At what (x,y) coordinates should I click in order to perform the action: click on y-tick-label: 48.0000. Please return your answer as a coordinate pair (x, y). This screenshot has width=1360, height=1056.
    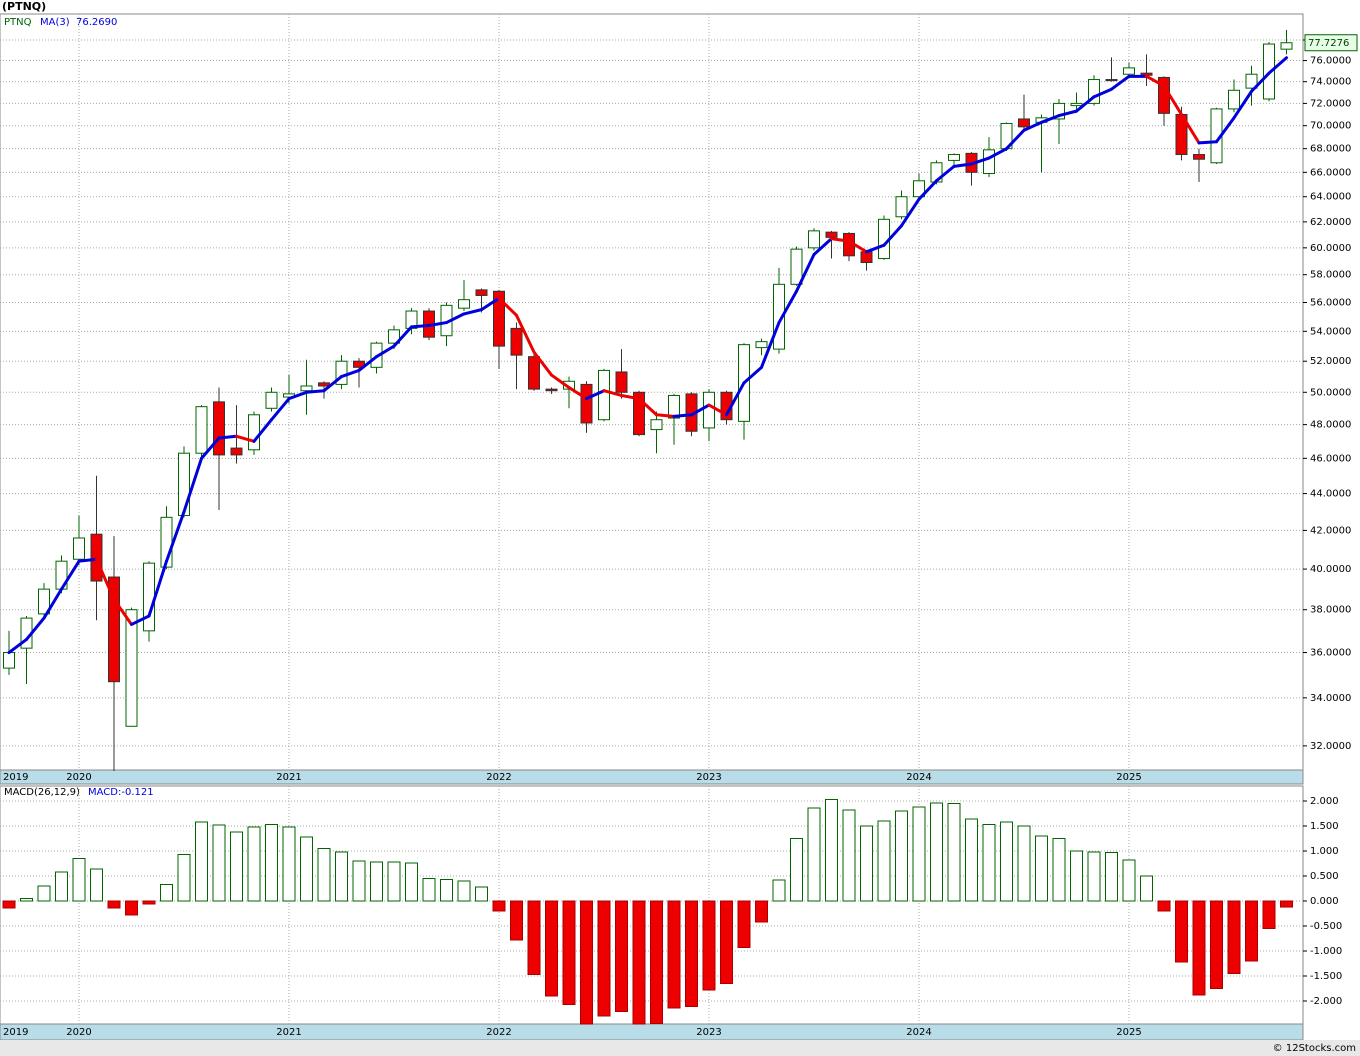
    Looking at the image, I should click on (1330, 425).